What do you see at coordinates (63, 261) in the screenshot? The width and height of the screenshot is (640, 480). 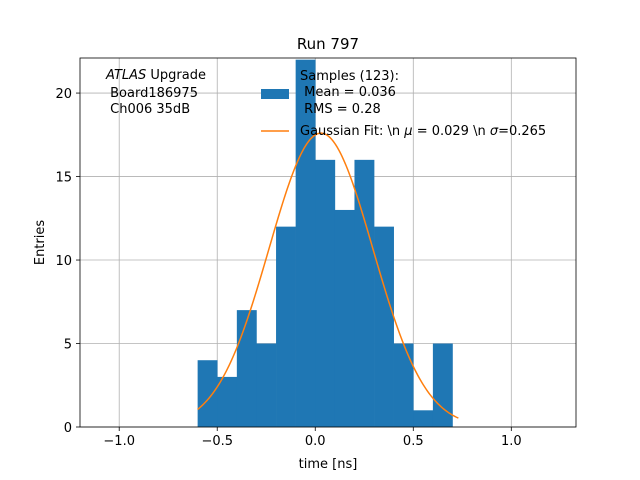 I see `y-tick-label: 10` at bounding box center [63, 261].